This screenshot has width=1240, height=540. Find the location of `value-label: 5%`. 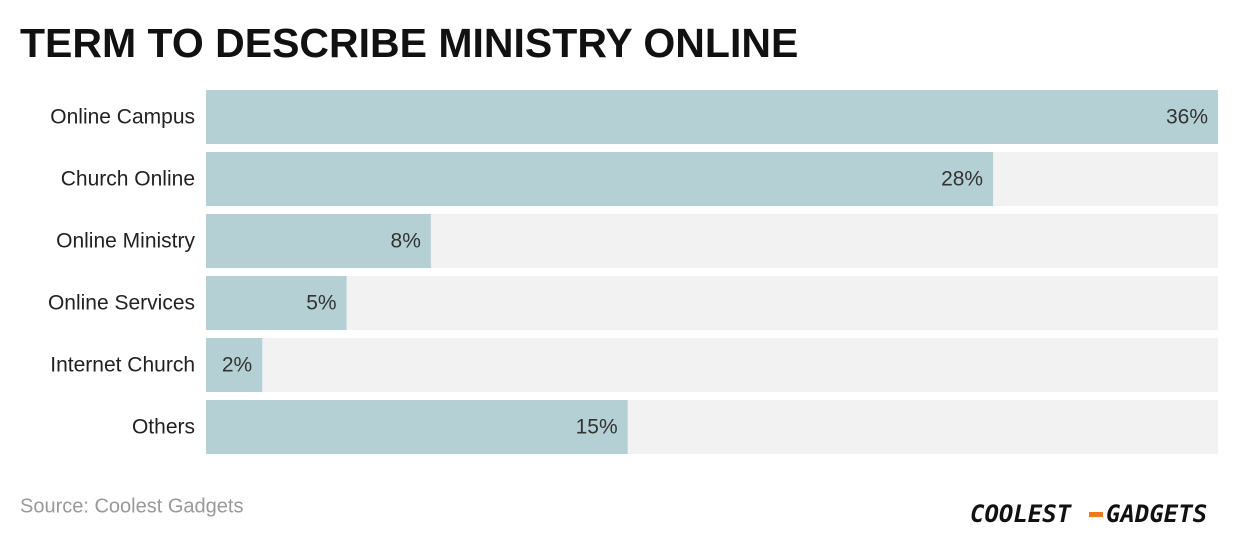

value-label: 5% is located at coordinates (321, 303).